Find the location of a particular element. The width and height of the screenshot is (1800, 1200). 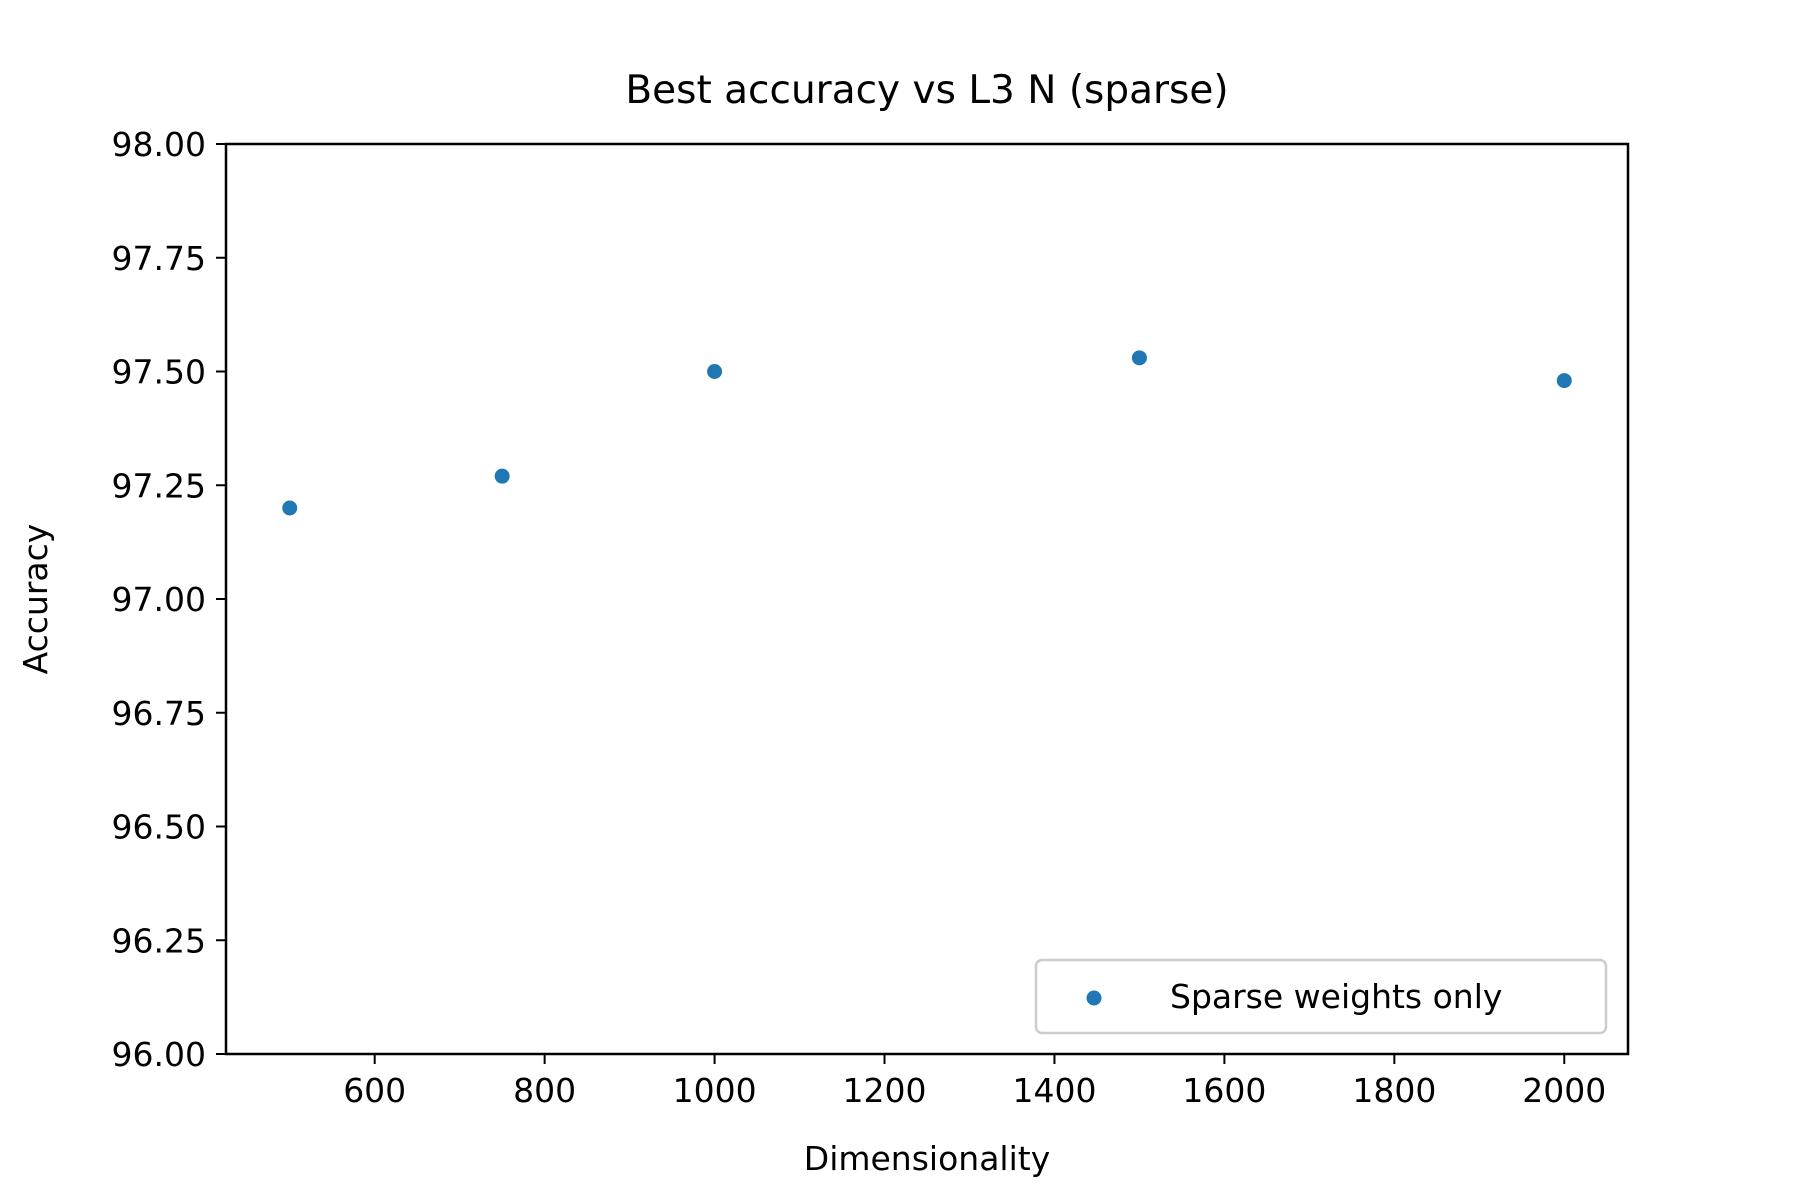

x-tick-label: 1400 is located at coordinates (1054, 1090).